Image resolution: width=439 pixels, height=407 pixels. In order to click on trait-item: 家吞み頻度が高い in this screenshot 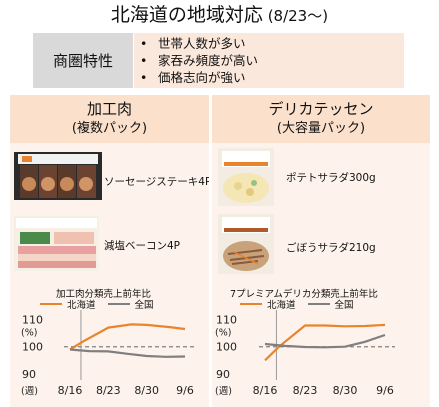, I will do `click(272, 60)`.